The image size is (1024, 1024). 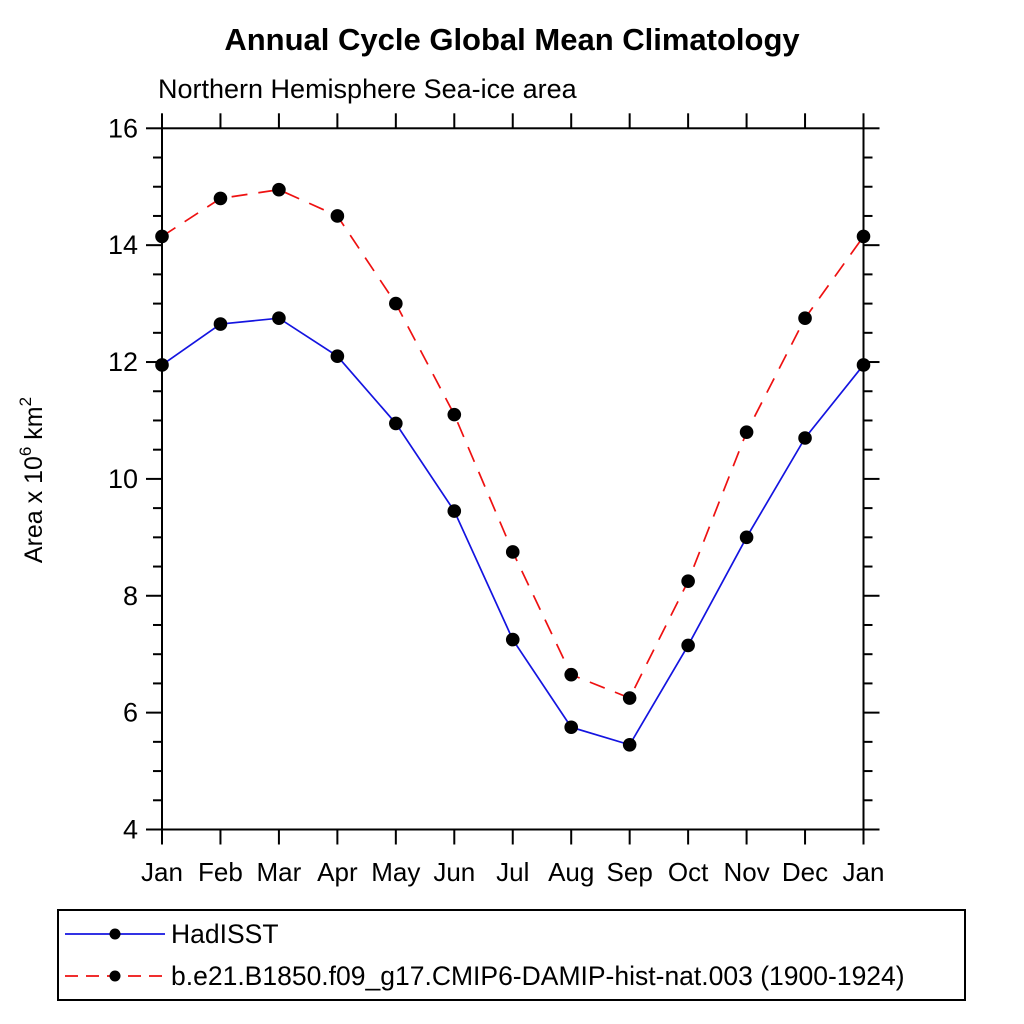 What do you see at coordinates (746, 872) in the screenshot?
I see `x-tick-label: Nov` at bounding box center [746, 872].